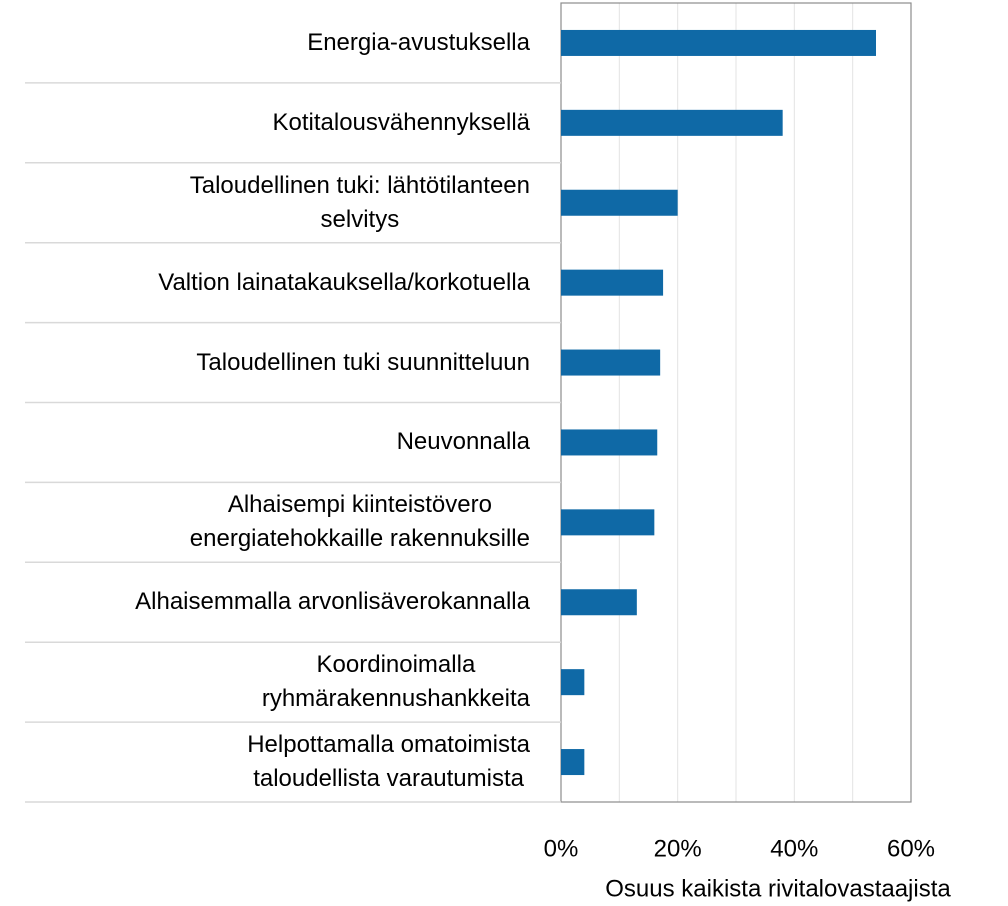  What do you see at coordinates (363, 362) in the screenshot?
I see `y-tick-label: Taloudellinen tuki suunnitteluun` at bounding box center [363, 362].